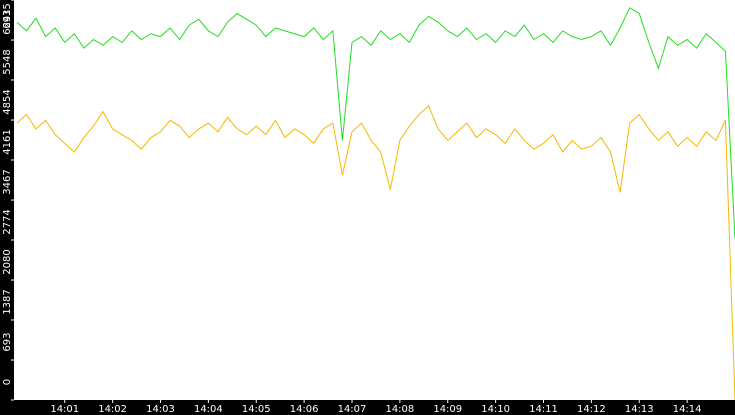  I want to click on y-tick-label: 693, so click(7, 341).